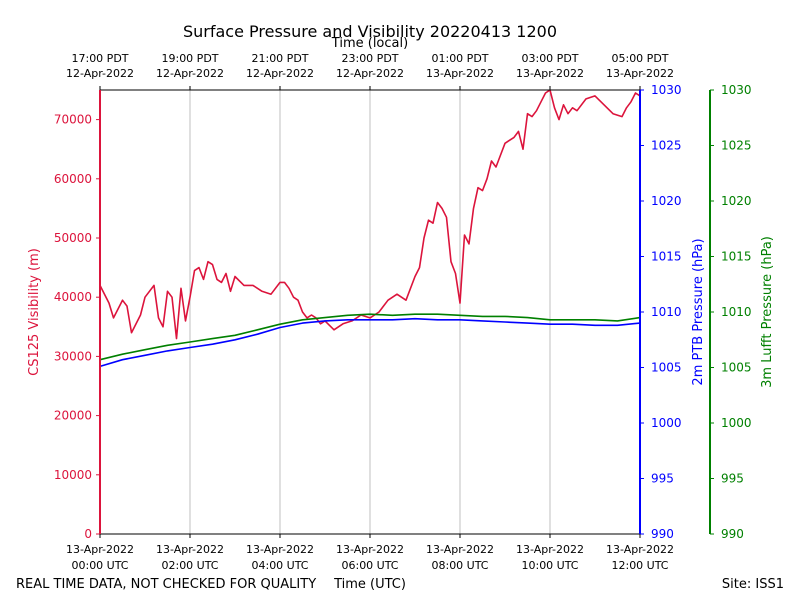 This screenshot has height=600, width=800. I want to click on left-tick-label: 70000, so click(73, 120).